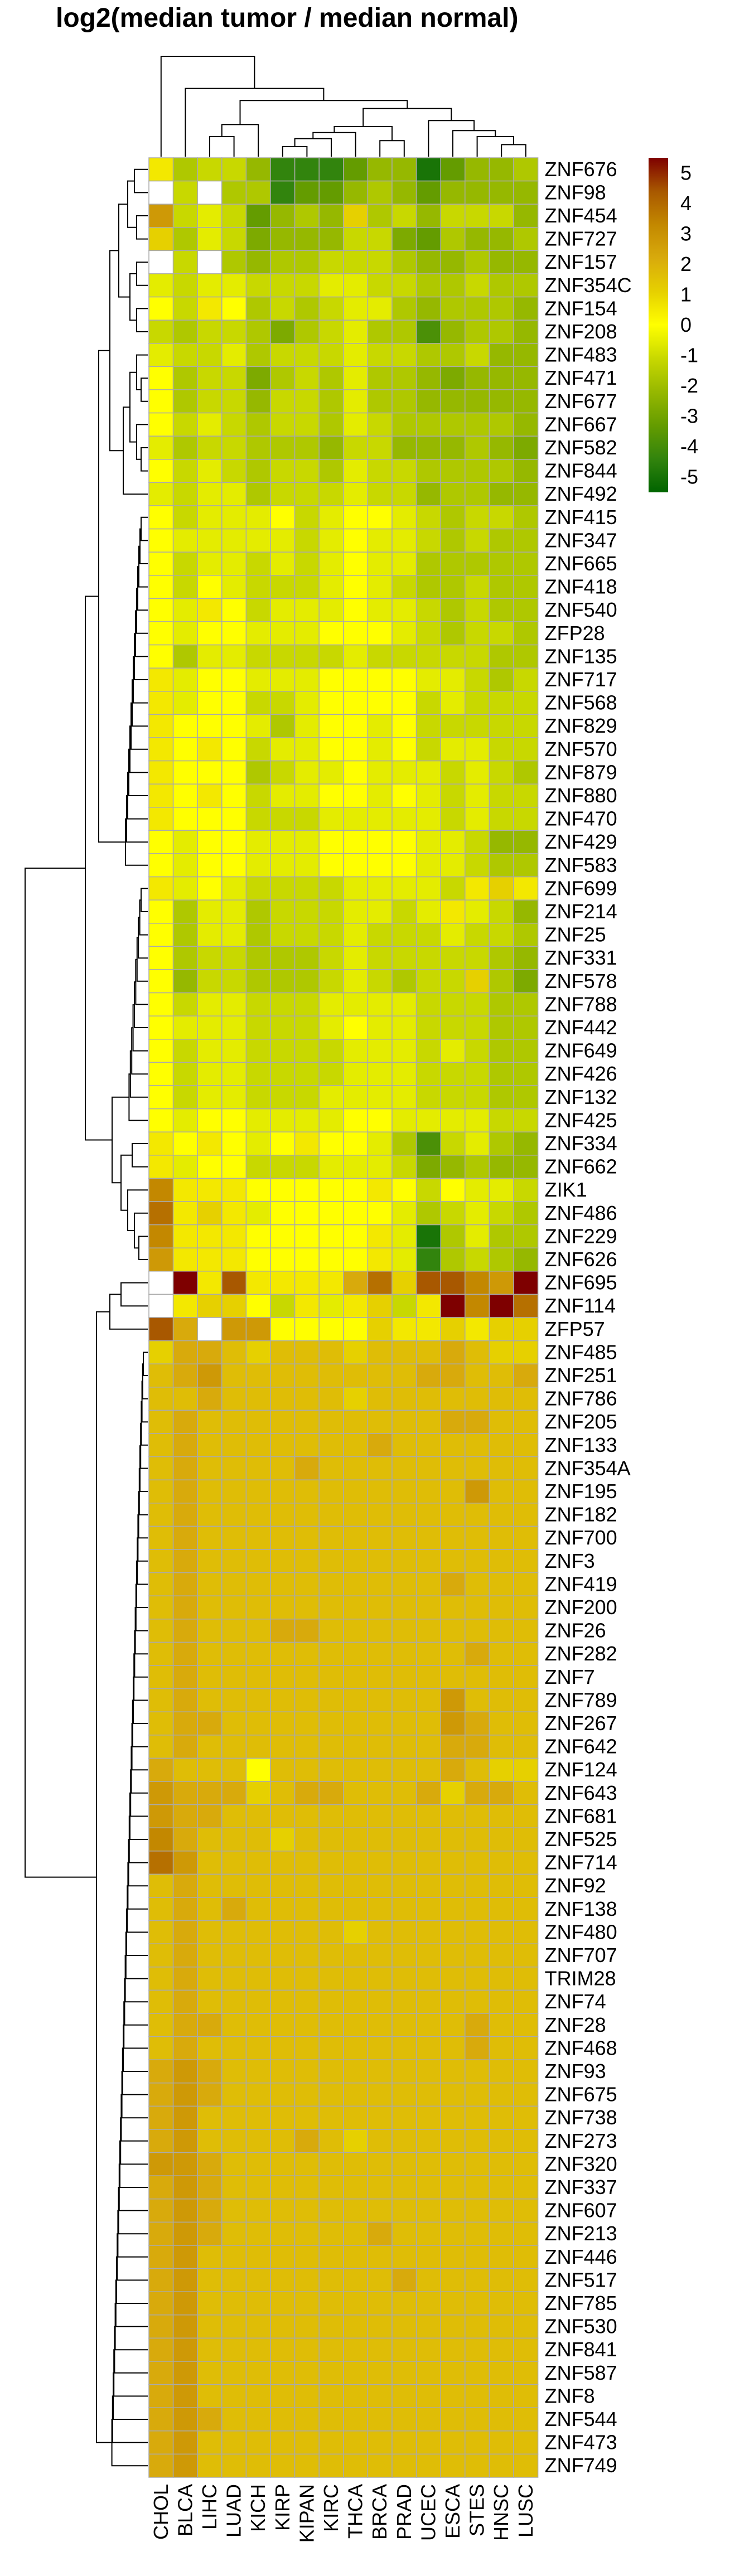 The width and height of the screenshot is (730, 2576). I want to click on row-label: ZNF695, so click(581, 1283).